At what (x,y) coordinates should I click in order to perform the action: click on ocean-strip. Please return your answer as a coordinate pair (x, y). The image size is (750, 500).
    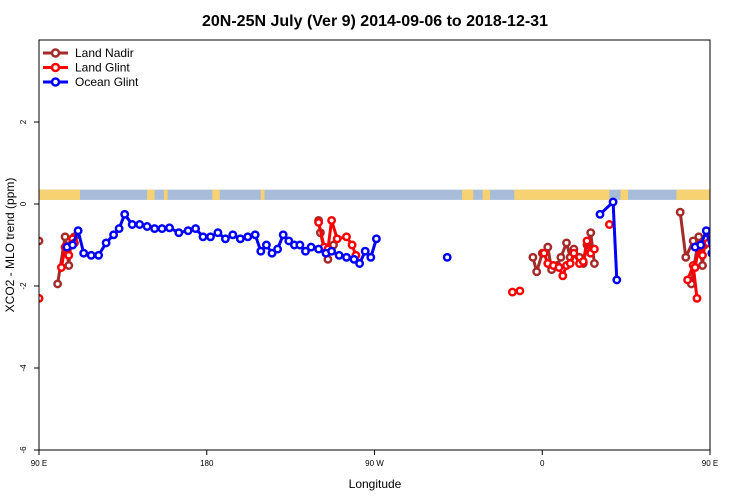
    Looking at the image, I should click on (374, 194).